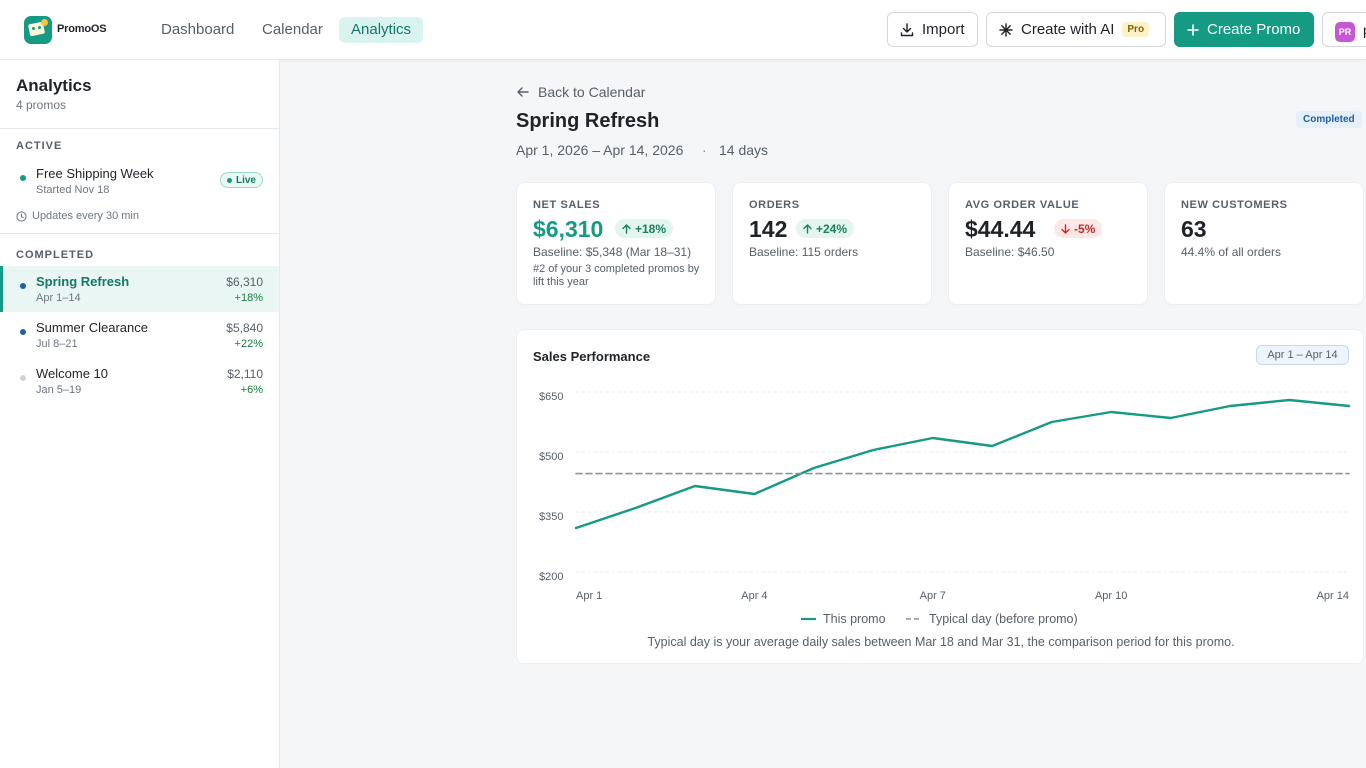  What do you see at coordinates (592, 356) in the screenshot?
I see `chart-title: Sales Performance` at bounding box center [592, 356].